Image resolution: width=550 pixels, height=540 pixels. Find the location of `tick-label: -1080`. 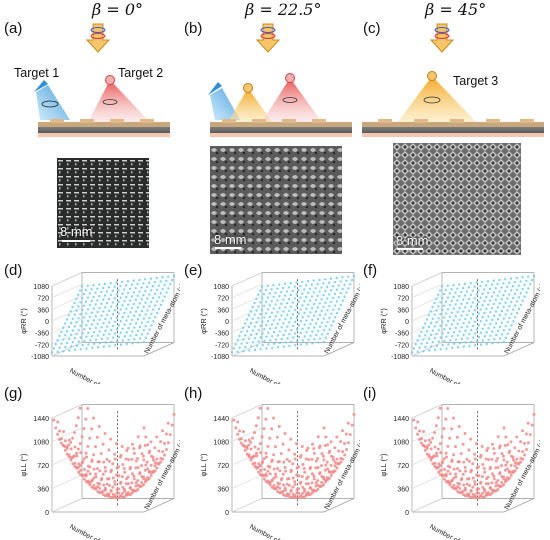

tick-label: -1080 is located at coordinates (220, 357).